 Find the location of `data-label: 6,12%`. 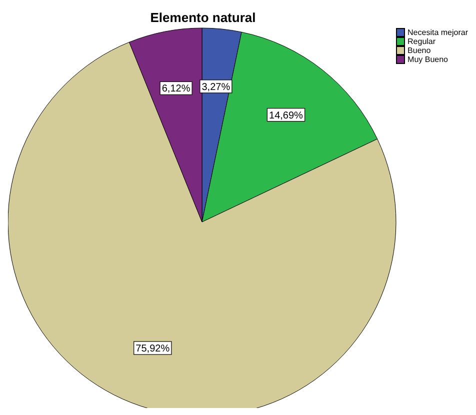

data-label: 6,12% is located at coordinates (176, 89).